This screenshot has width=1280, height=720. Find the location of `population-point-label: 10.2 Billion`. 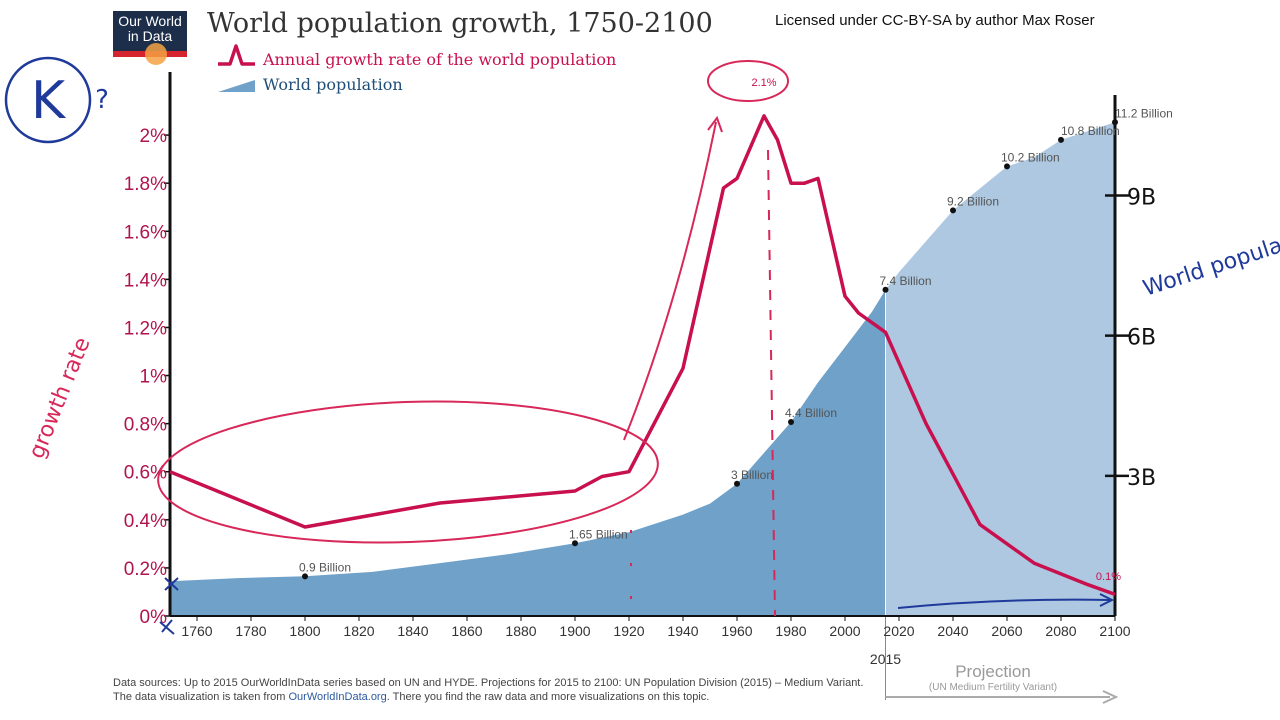

population-point-label: 10.2 Billion is located at coordinates (1030, 157).